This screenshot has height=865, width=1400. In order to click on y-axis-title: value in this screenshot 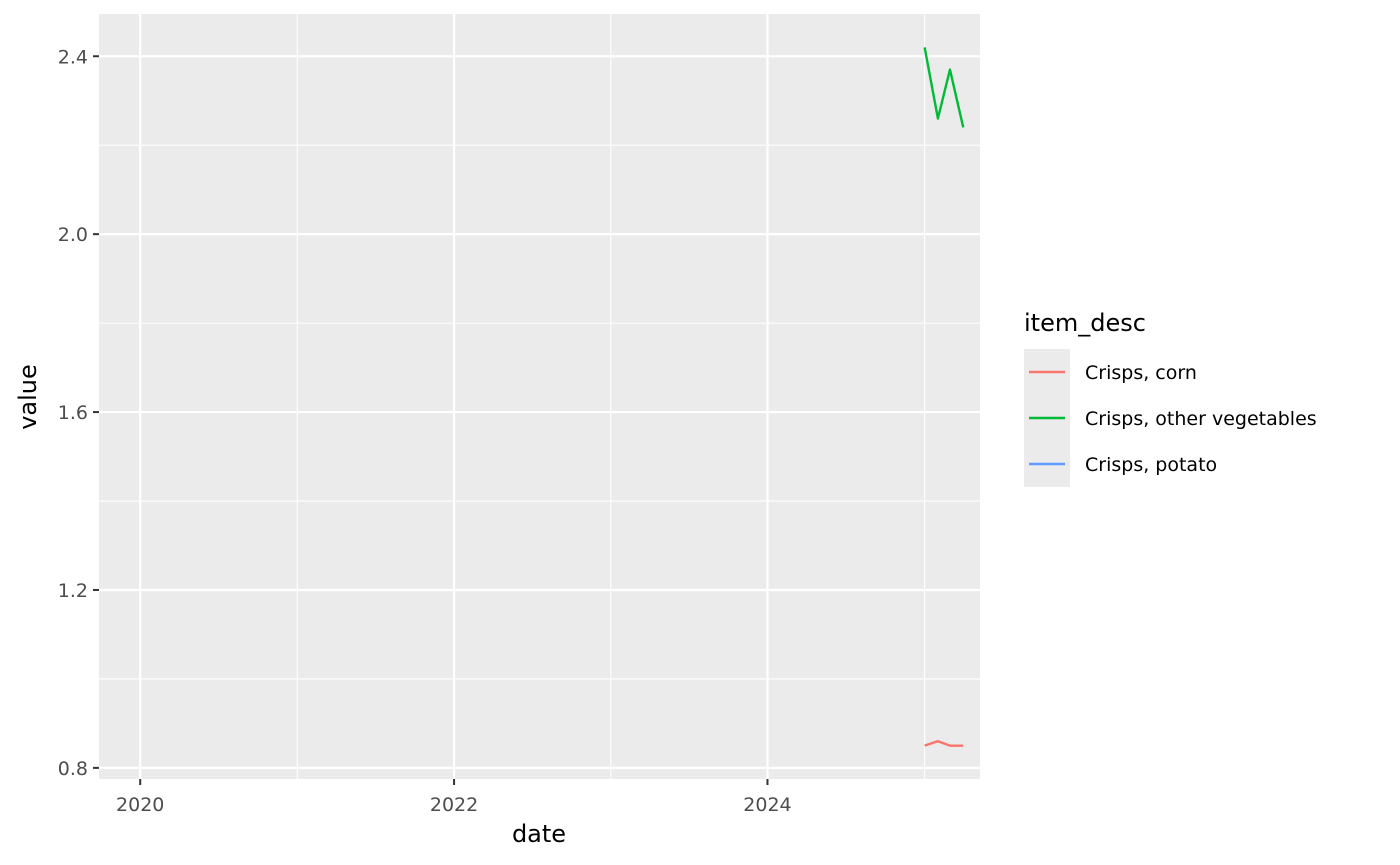, I will do `click(28, 397)`.